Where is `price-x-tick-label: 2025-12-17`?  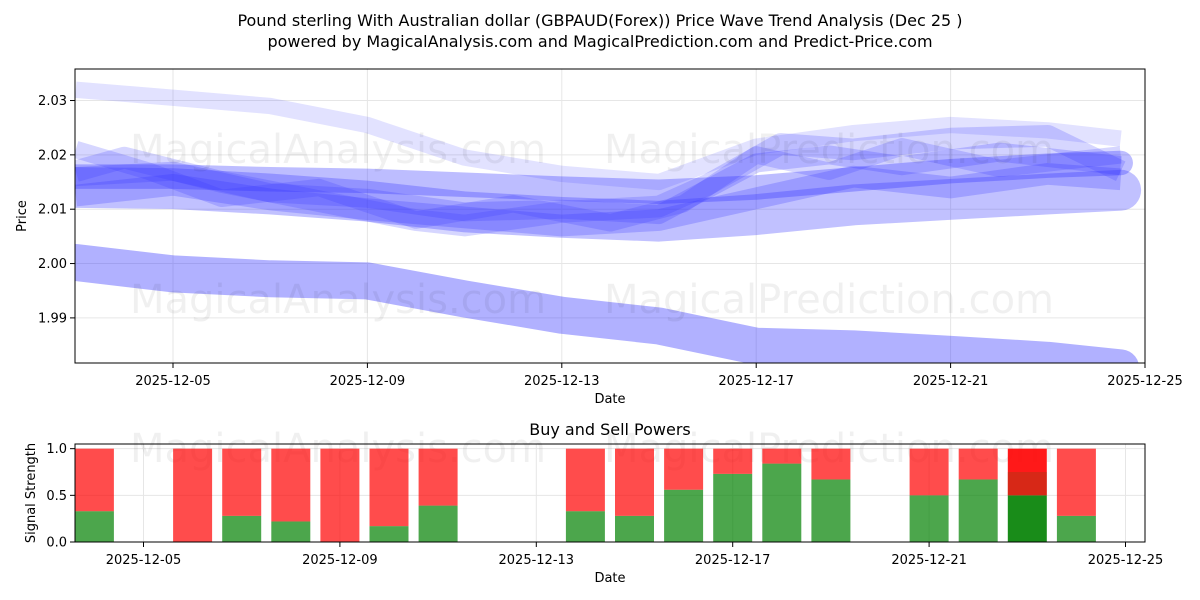
price-x-tick-label: 2025-12-17 is located at coordinates (756, 381).